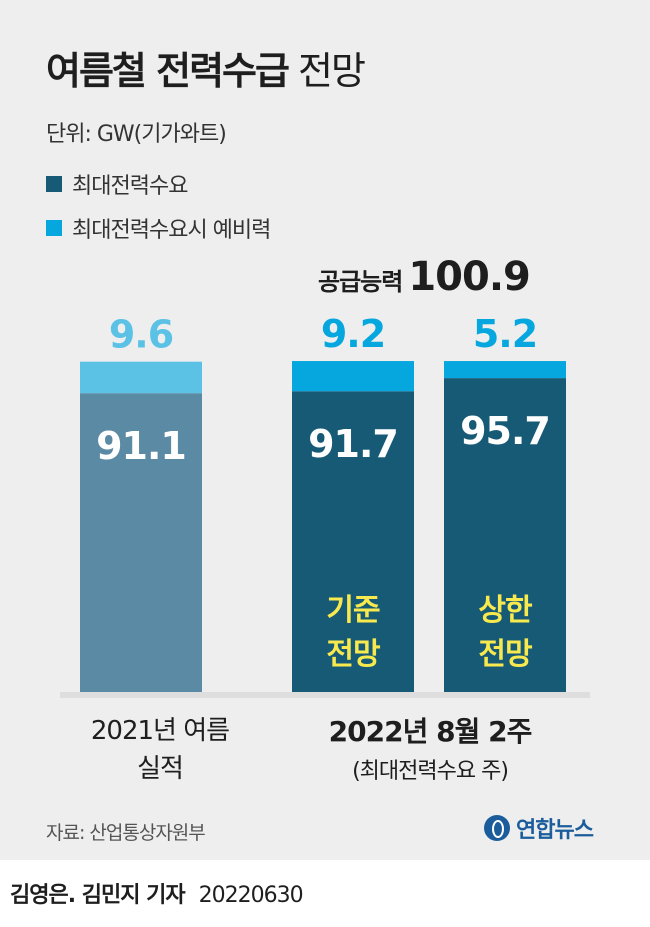 The height and width of the screenshot is (927, 650). Describe the element at coordinates (430, 752) in the screenshot. I see `x-group-label-2022: 2022년 8월 2주 (최대전력수요 주)` at that location.